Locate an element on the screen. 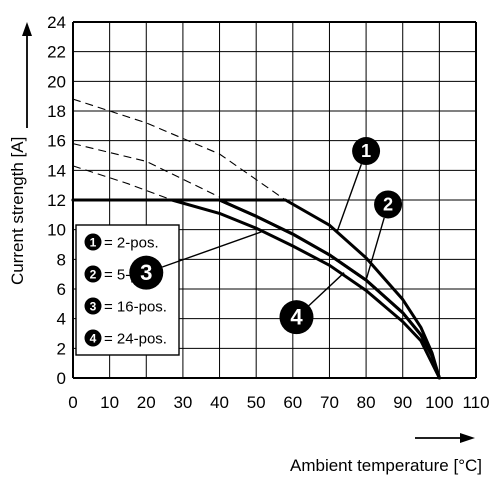 The height and width of the screenshot is (500, 500). x-tick-label: 40 is located at coordinates (219, 402).